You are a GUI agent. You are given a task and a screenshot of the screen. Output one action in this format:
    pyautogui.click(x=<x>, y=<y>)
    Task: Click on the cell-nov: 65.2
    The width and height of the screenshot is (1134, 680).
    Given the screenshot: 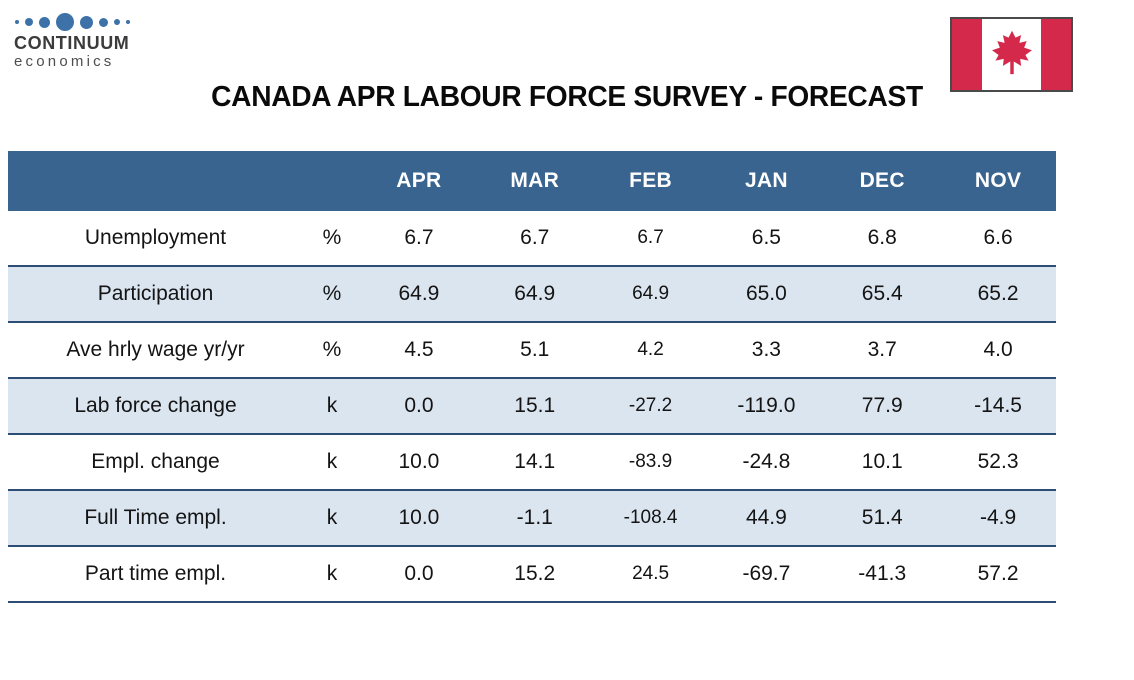 What is the action you would take?
    pyautogui.click(x=998, y=293)
    